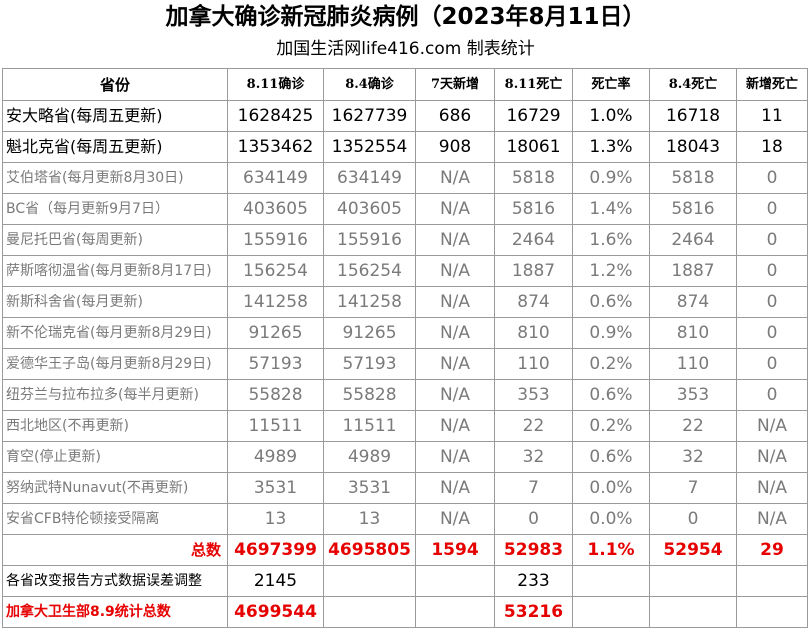 Image resolution: width=811 pixels, height=634 pixels. Describe the element at coordinates (115, 612) in the screenshot. I see `province-cell: 加拿大卫生部8.9统计总数` at that location.